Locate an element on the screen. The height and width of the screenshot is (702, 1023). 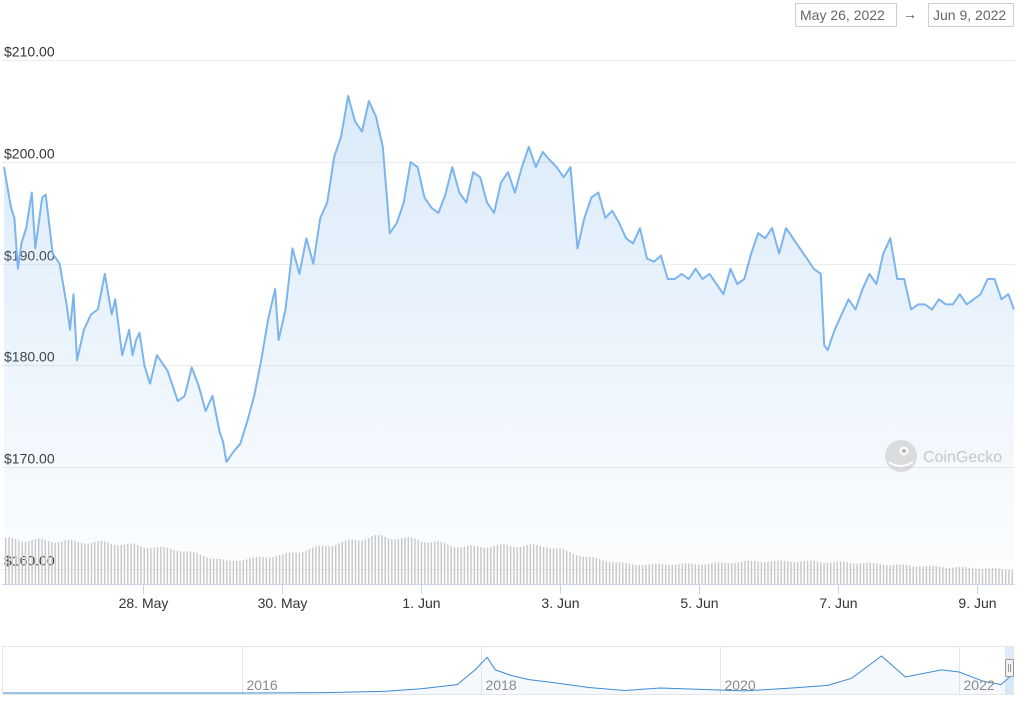
x-tick-label: 1. Jun is located at coordinates (421, 603).